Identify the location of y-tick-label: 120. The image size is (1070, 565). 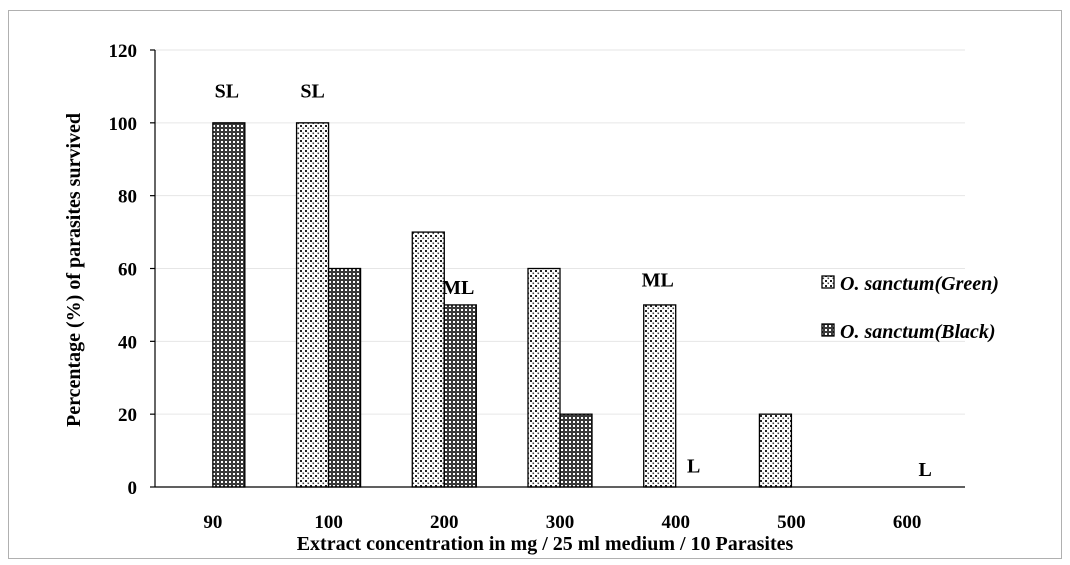
(123, 51).